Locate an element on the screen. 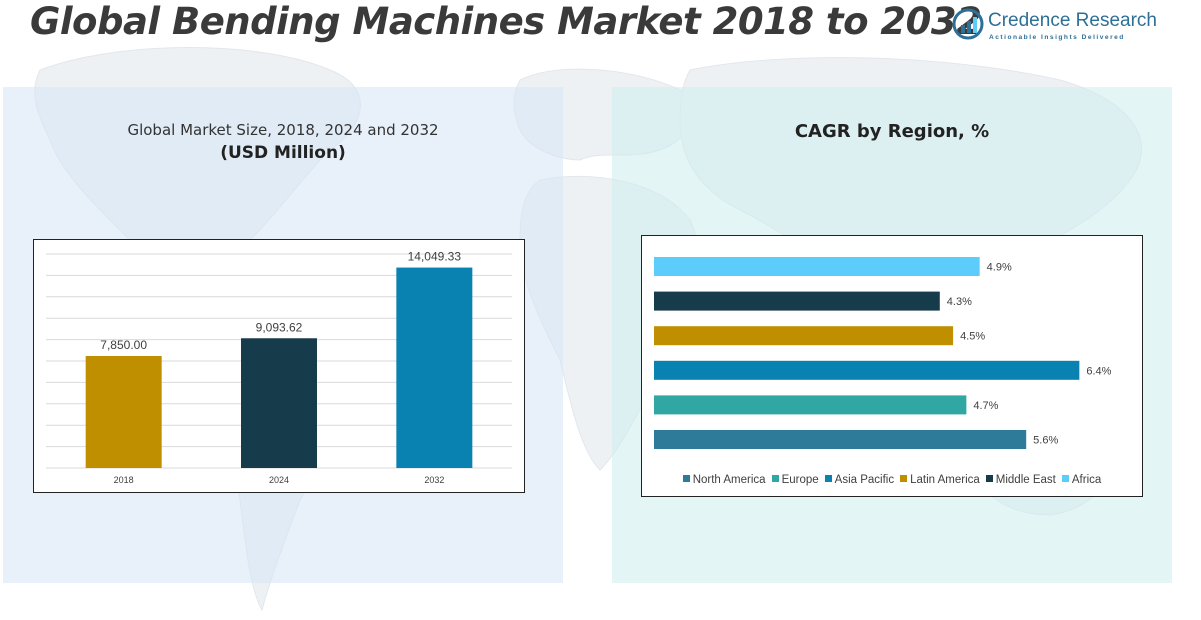  legend-item: Asia Pacific is located at coordinates (859, 480).